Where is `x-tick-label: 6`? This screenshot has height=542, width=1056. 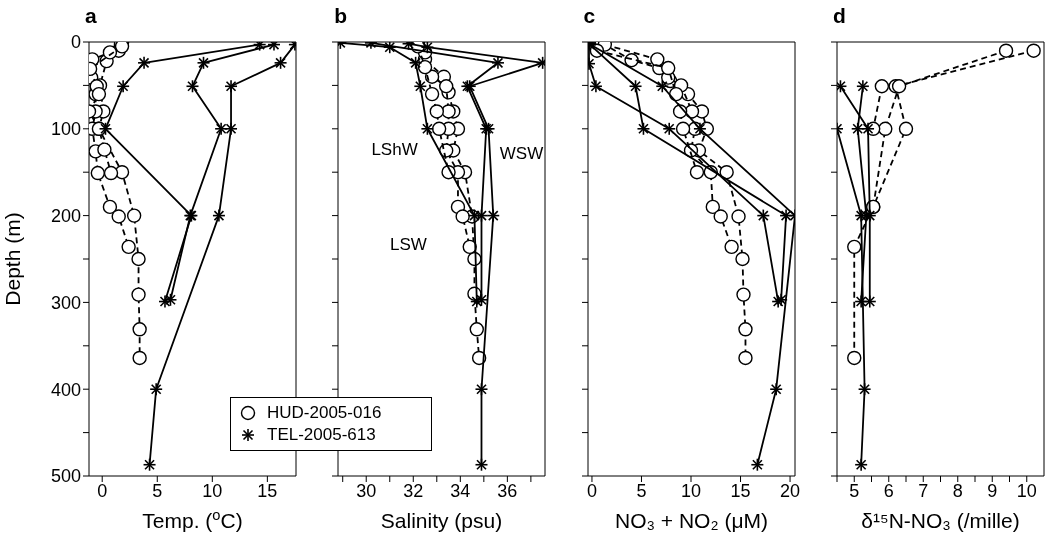
x-tick-label: 6 is located at coordinates (888, 490).